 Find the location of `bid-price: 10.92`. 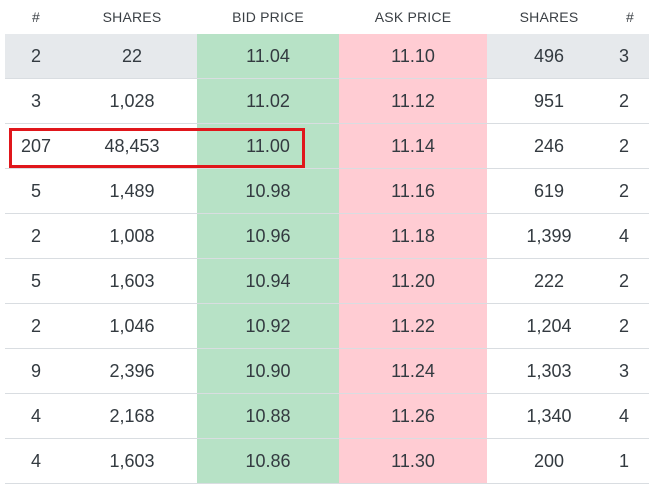

bid-price: 10.92 is located at coordinates (268, 326).